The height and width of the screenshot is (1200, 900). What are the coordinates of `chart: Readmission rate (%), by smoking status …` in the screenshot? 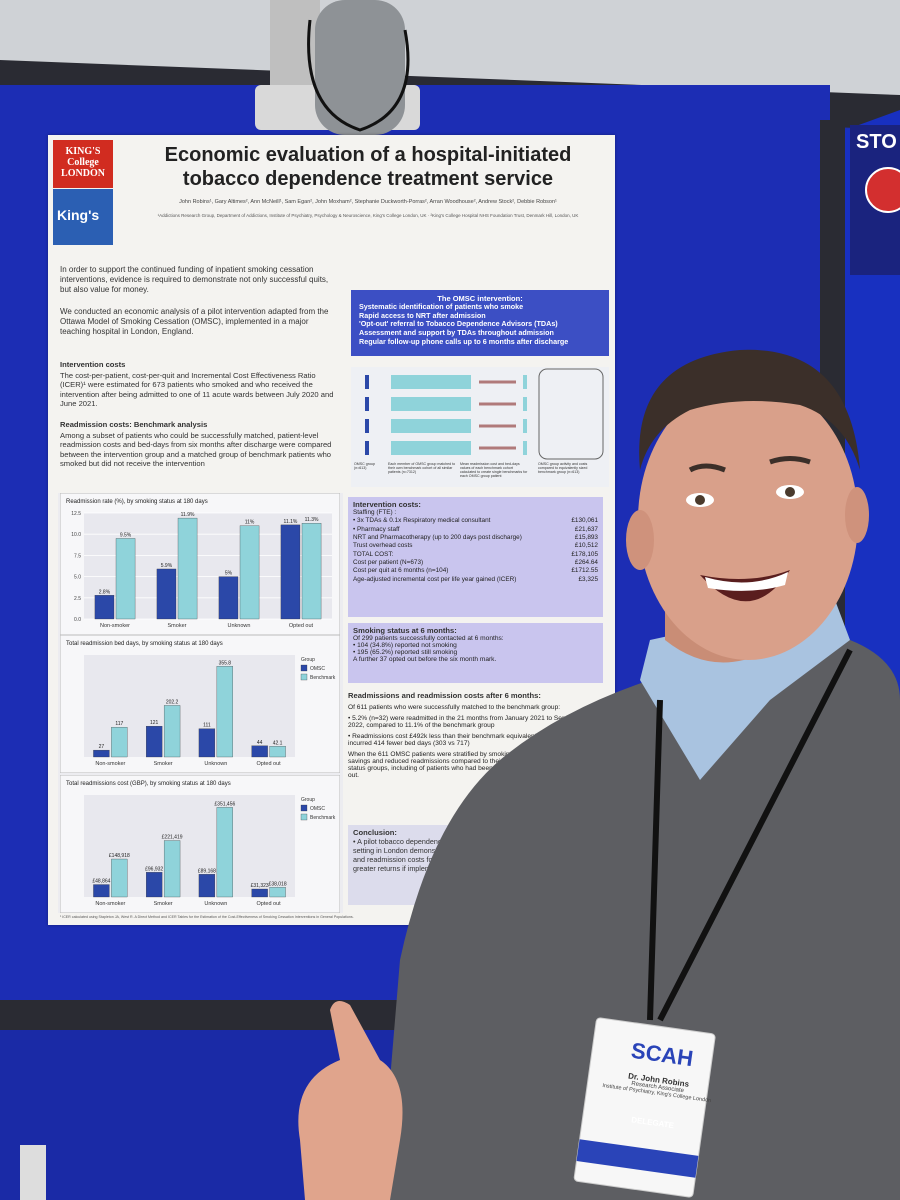 It's located at (200, 564).